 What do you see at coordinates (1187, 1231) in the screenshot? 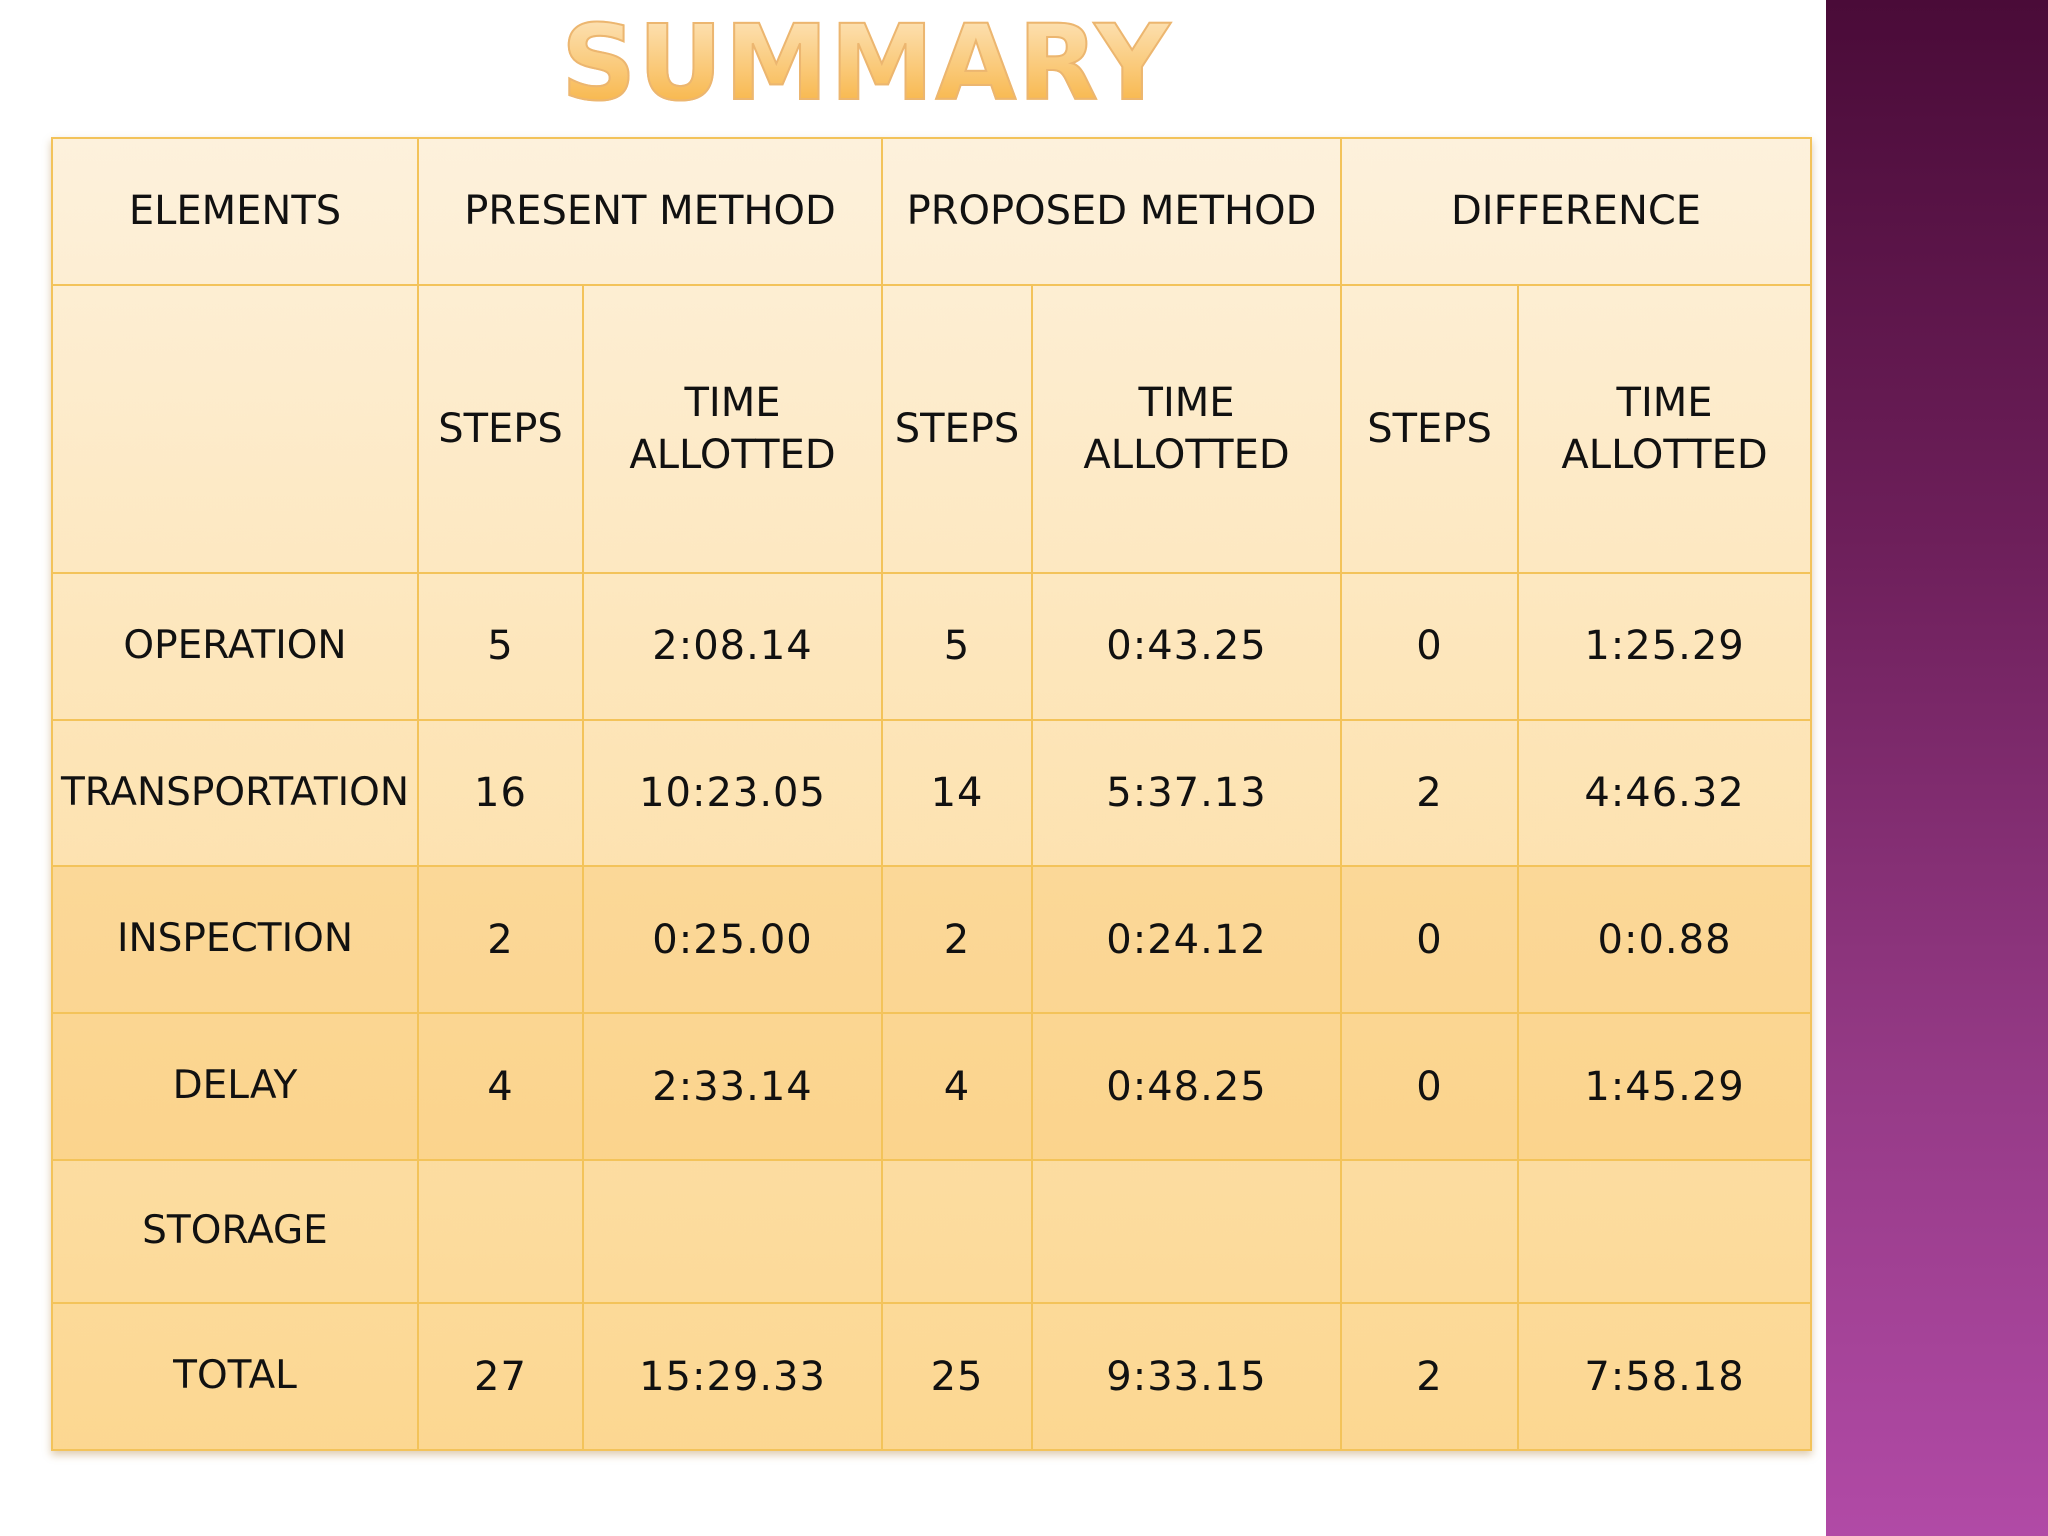
I see `proposed-time-cell` at bounding box center [1187, 1231].